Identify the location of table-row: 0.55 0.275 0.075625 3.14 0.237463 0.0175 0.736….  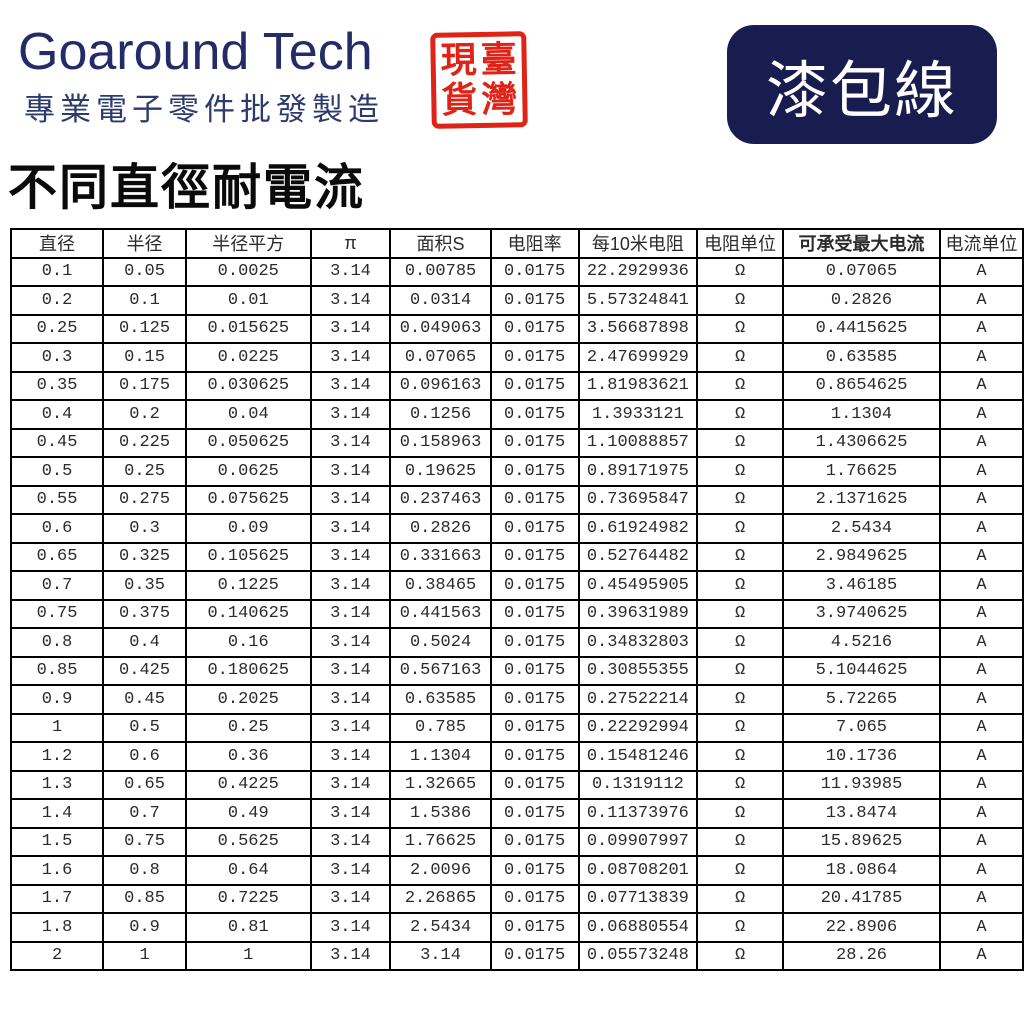
(516, 499).